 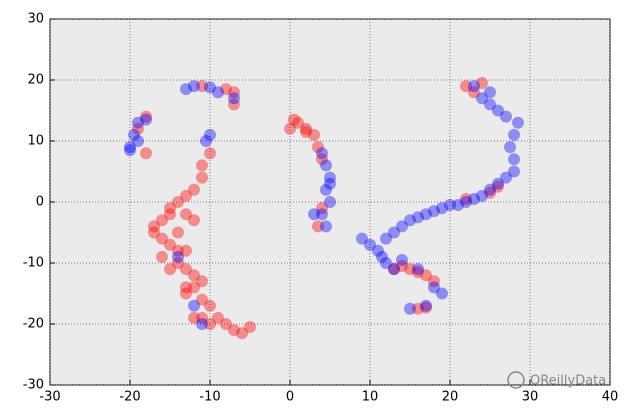 I want to click on x-tick-label: -10, so click(x=209, y=397).